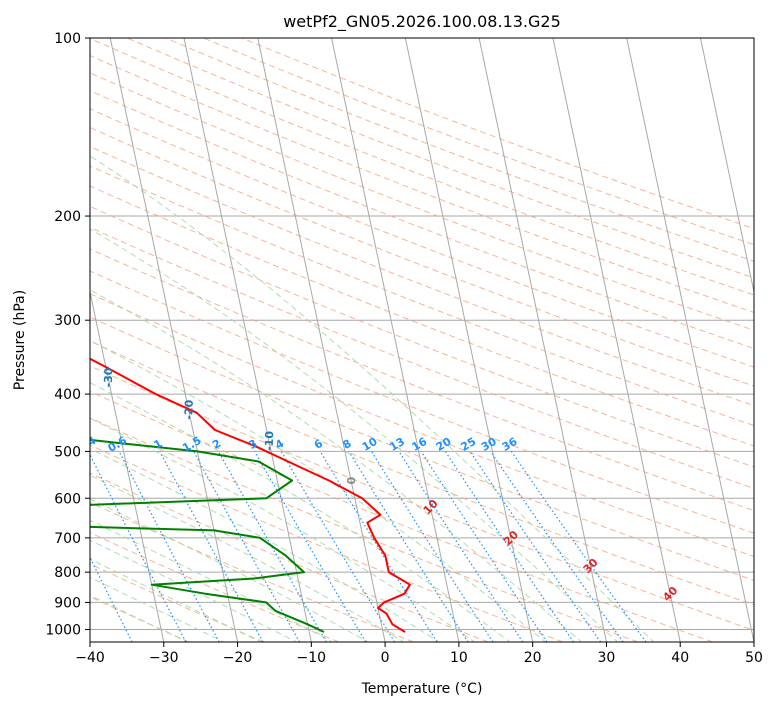  I want to click on x-tick-label: −30, so click(164, 658).